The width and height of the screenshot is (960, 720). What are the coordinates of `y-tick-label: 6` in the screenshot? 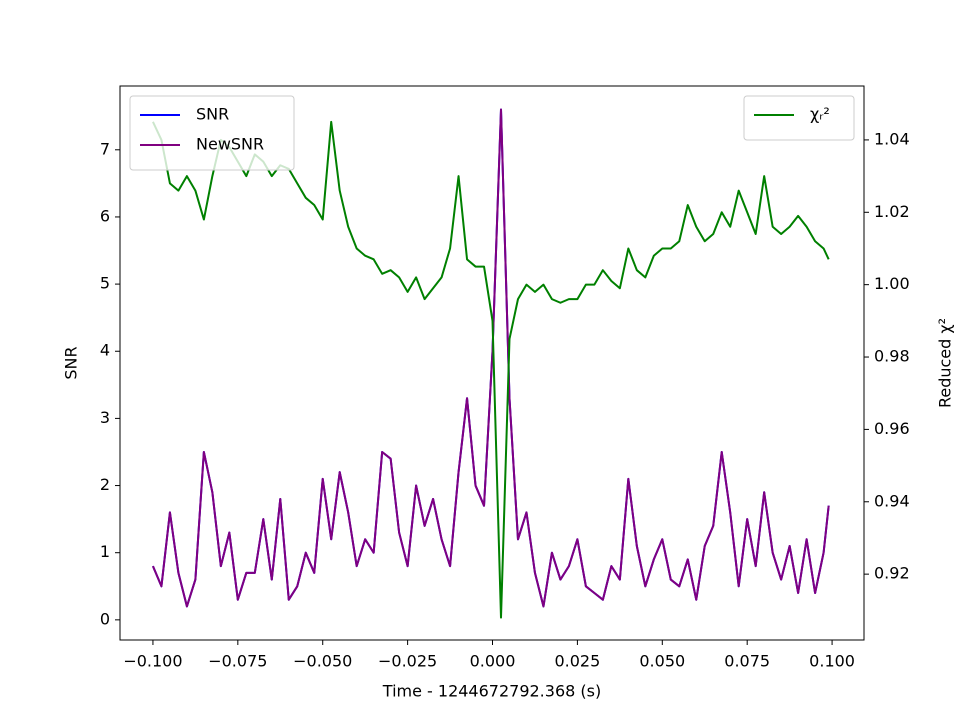 It's located at (105, 215).